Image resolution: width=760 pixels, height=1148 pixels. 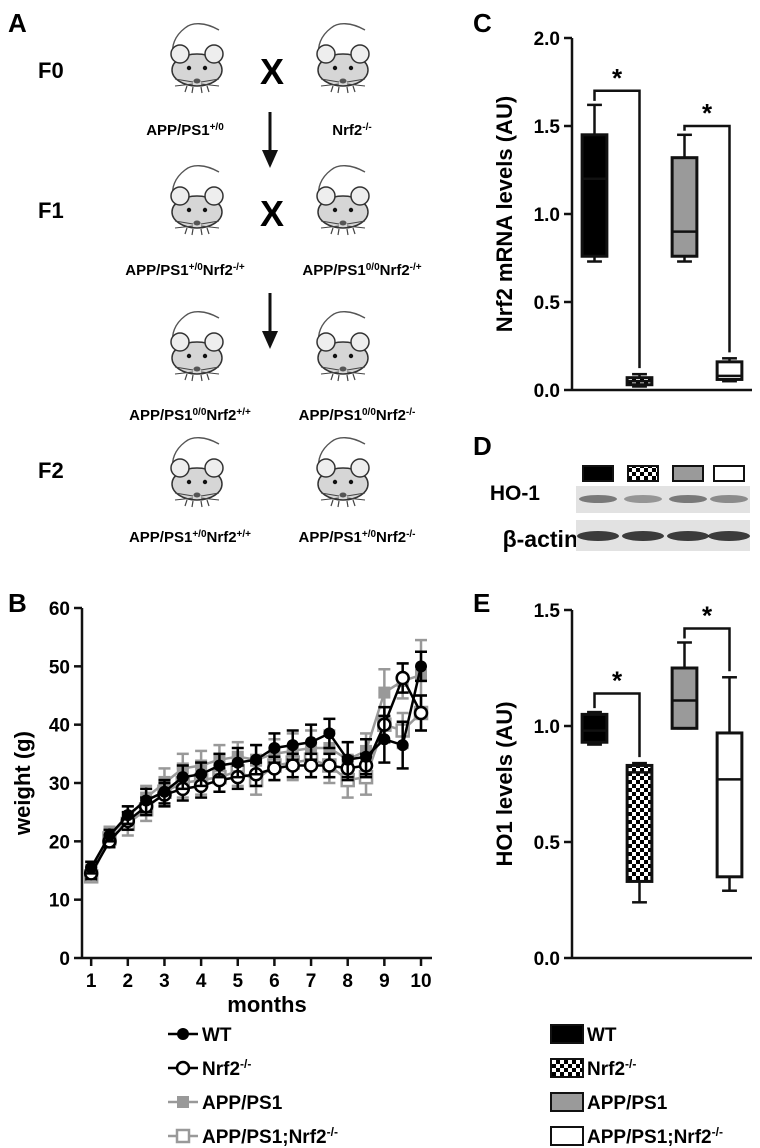 What do you see at coordinates (482, 23) in the screenshot?
I see `panel-label-c: C` at bounding box center [482, 23].